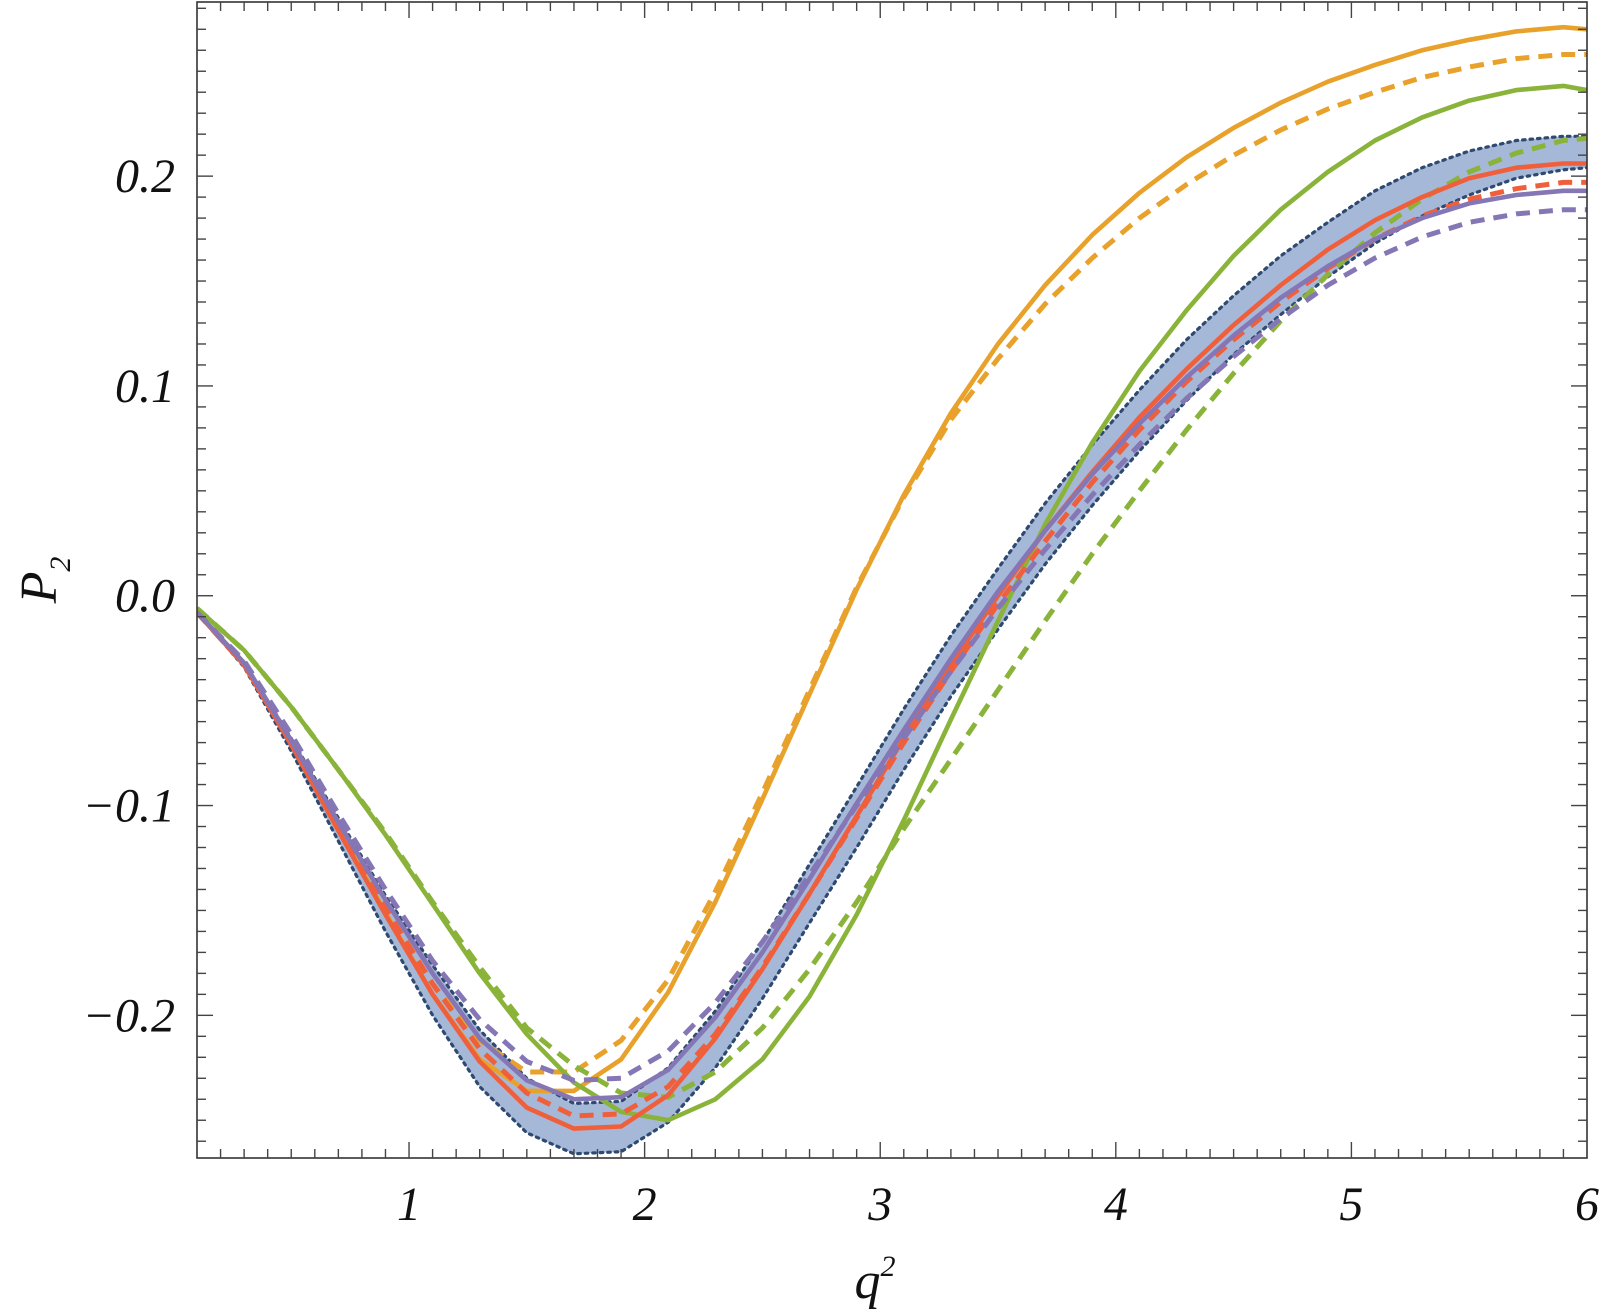  I want to click on x-tick-label: 3, so click(879, 1204).